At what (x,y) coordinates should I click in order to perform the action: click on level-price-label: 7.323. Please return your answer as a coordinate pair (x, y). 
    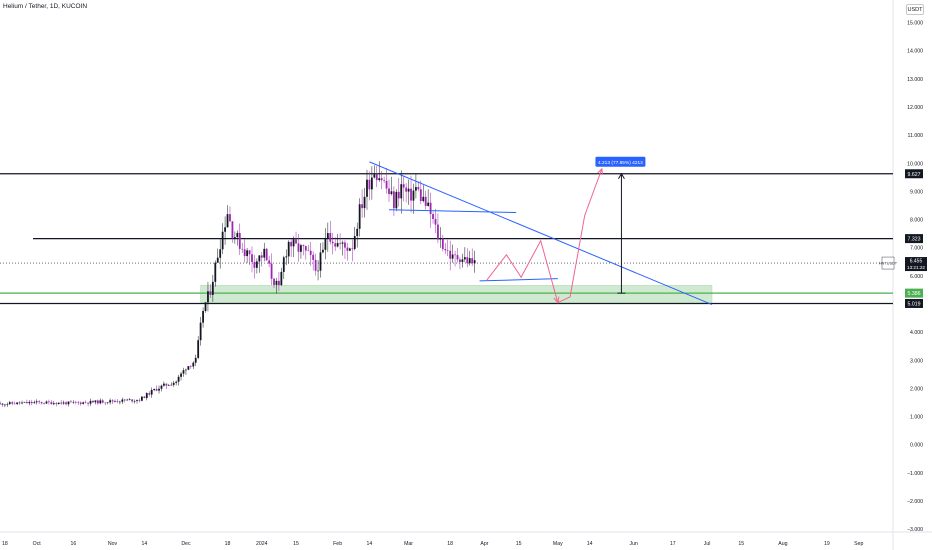
    Looking at the image, I should click on (914, 240).